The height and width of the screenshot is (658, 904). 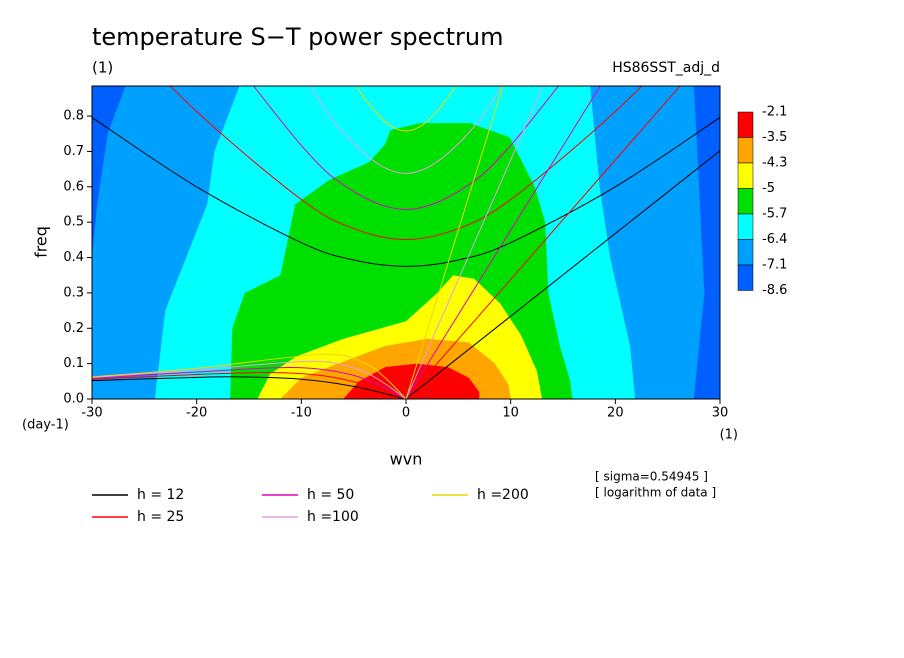 I want to click on colorbar-label: -5.7, so click(x=774, y=214).